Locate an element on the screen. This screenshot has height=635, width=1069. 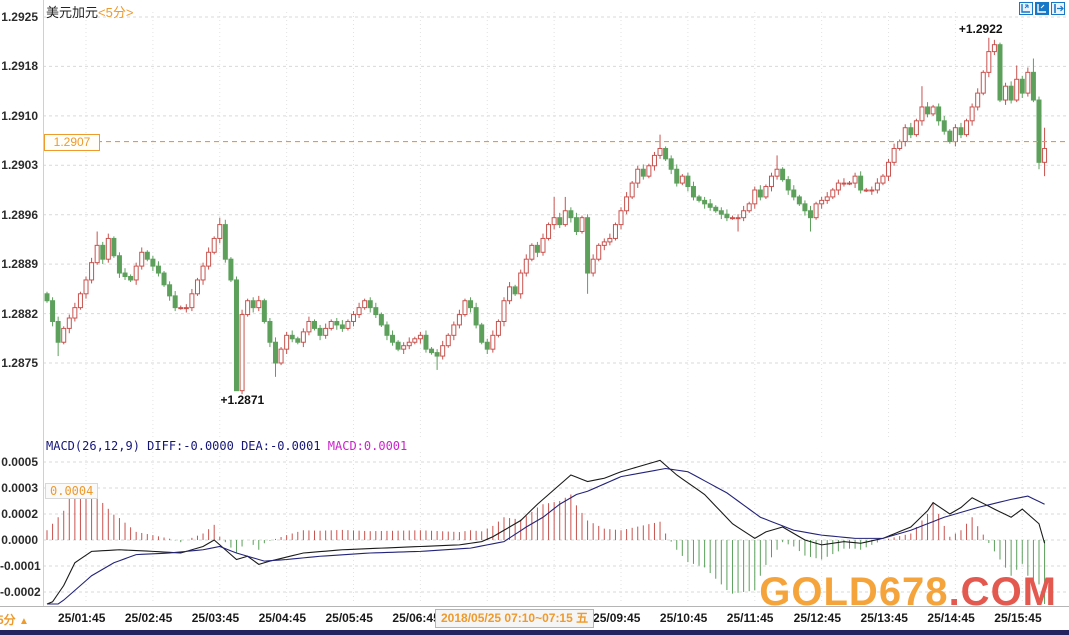
macd-formula: MACD(26,12,9) is located at coordinates (97, 446).